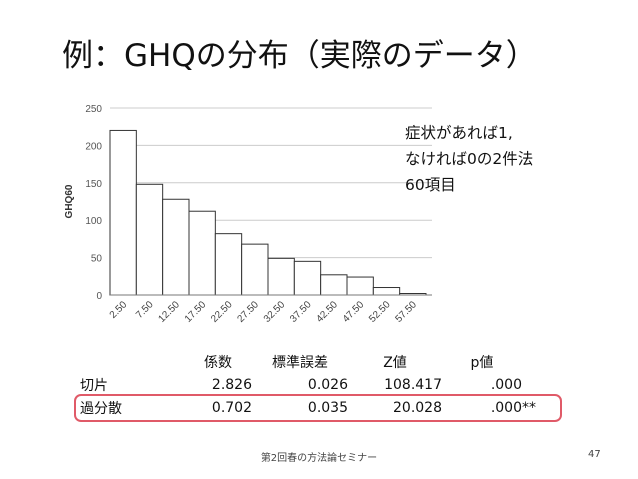 This screenshot has width=638, height=479. Describe the element at coordinates (94, 385) in the screenshot. I see `row-label: 切片` at that location.